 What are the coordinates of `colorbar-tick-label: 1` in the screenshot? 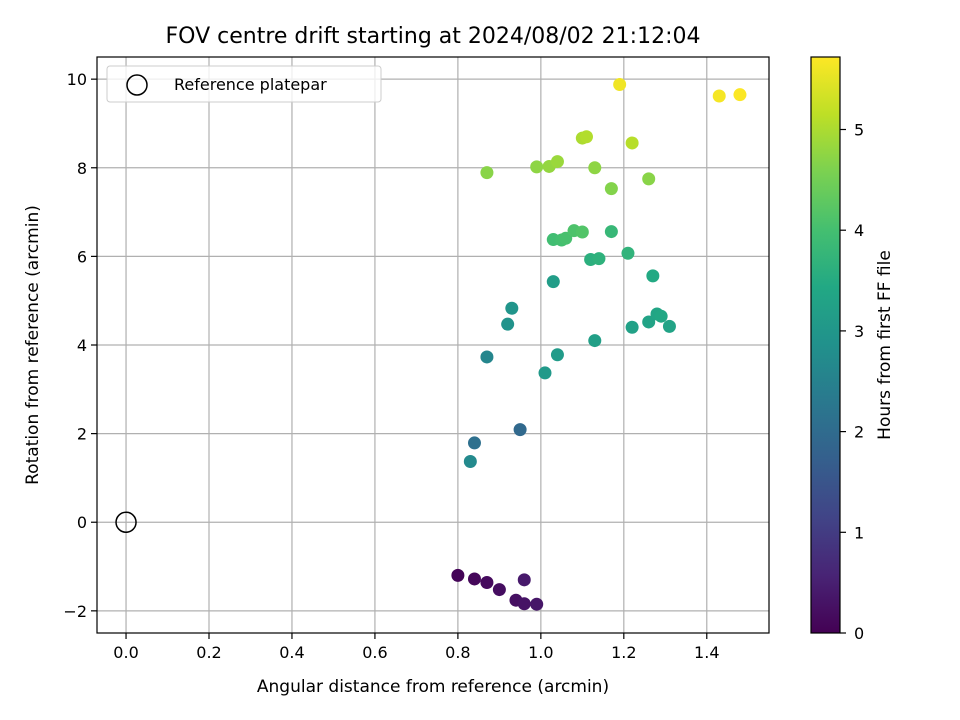 It's located at (859, 532).